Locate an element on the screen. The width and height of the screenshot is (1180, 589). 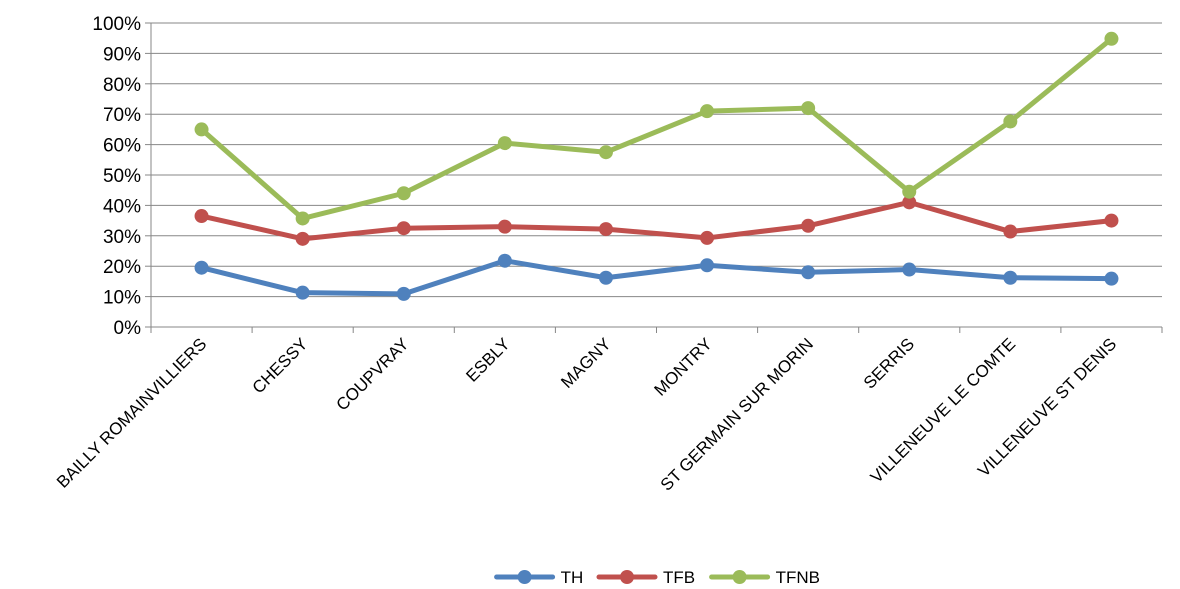
x-tick-label: ESBLY is located at coordinates (487, 359).